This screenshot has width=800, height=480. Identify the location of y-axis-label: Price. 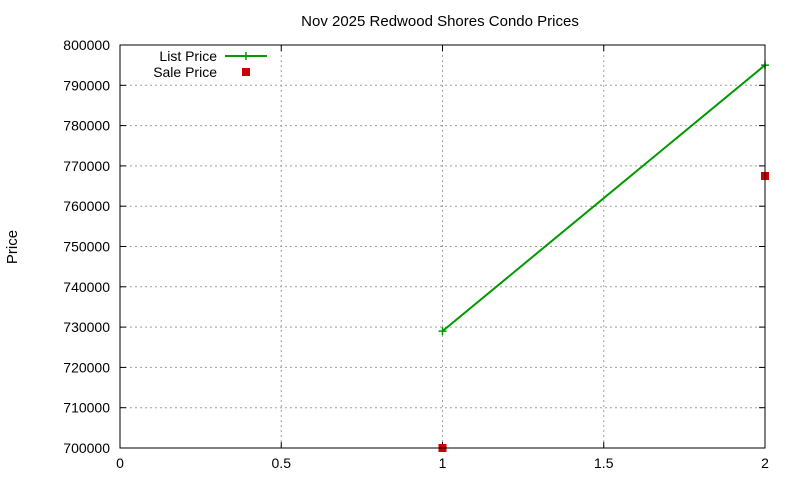
(12, 247).